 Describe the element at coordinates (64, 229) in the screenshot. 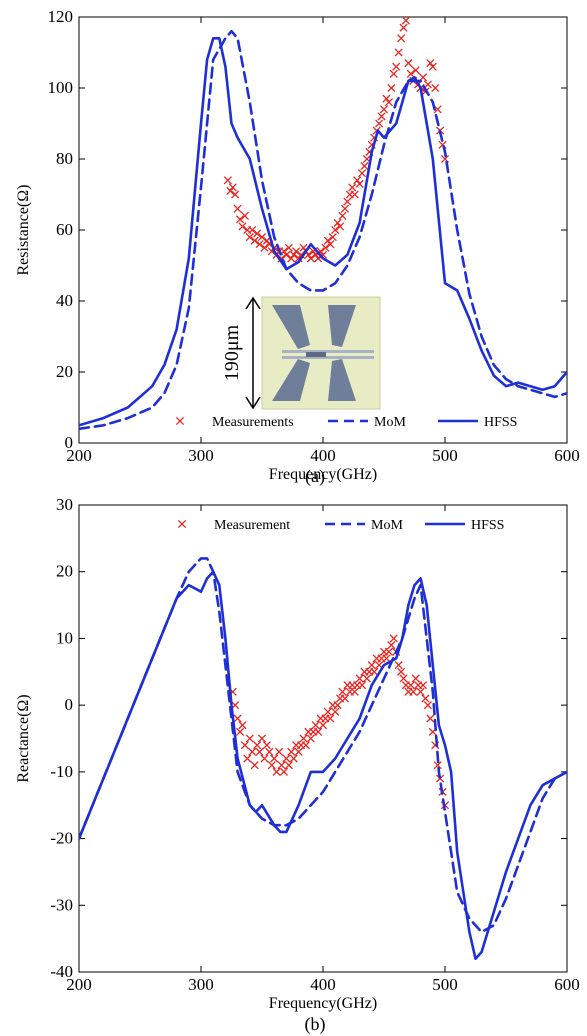

I see `y-tick-label: 60` at that location.